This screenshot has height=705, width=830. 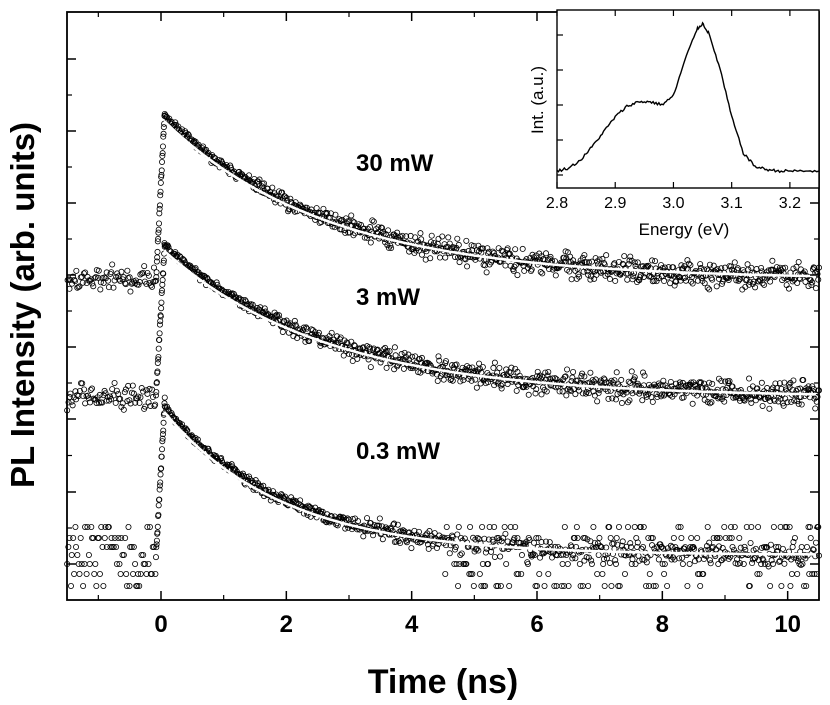 What do you see at coordinates (688, 99) in the screenshot?
I see `inset-frame` at bounding box center [688, 99].